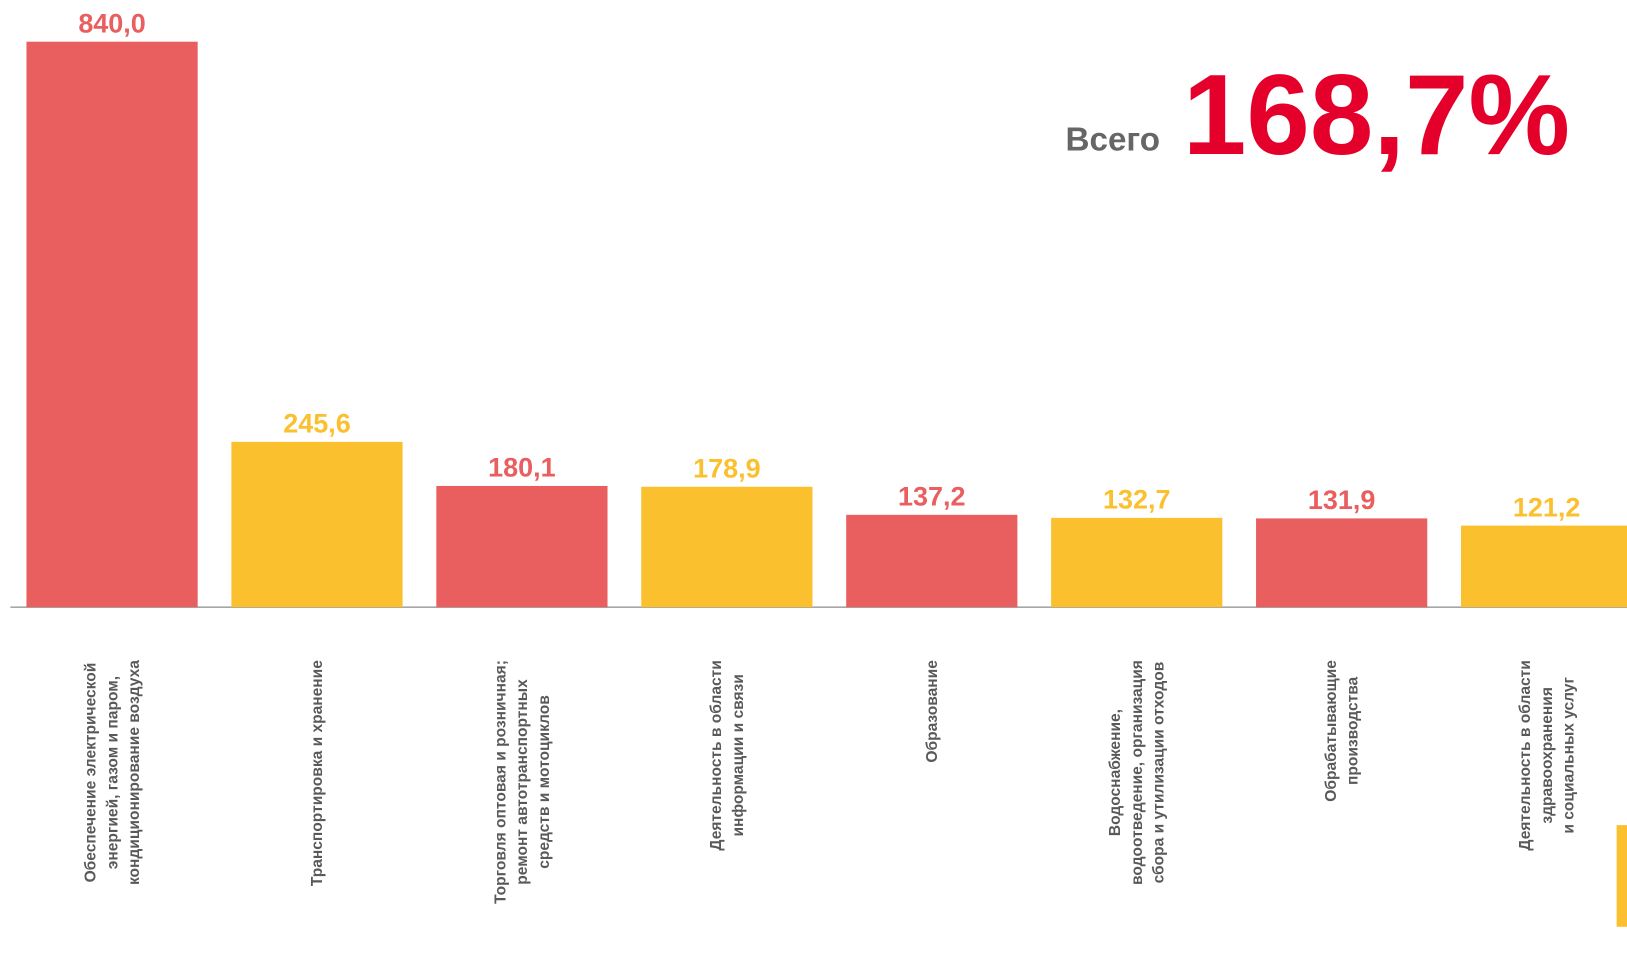 The image size is (1627, 955). Describe the element at coordinates (1547, 507) in the screenshot. I see `value-label: 121,2` at that location.